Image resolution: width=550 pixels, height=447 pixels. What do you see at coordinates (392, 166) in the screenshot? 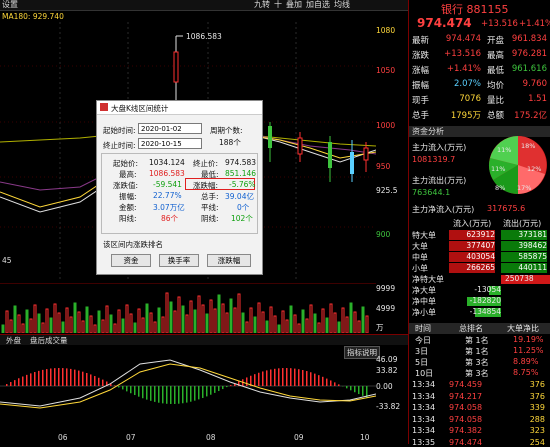
I see `price-axis-label: 950` at bounding box center [392, 166].